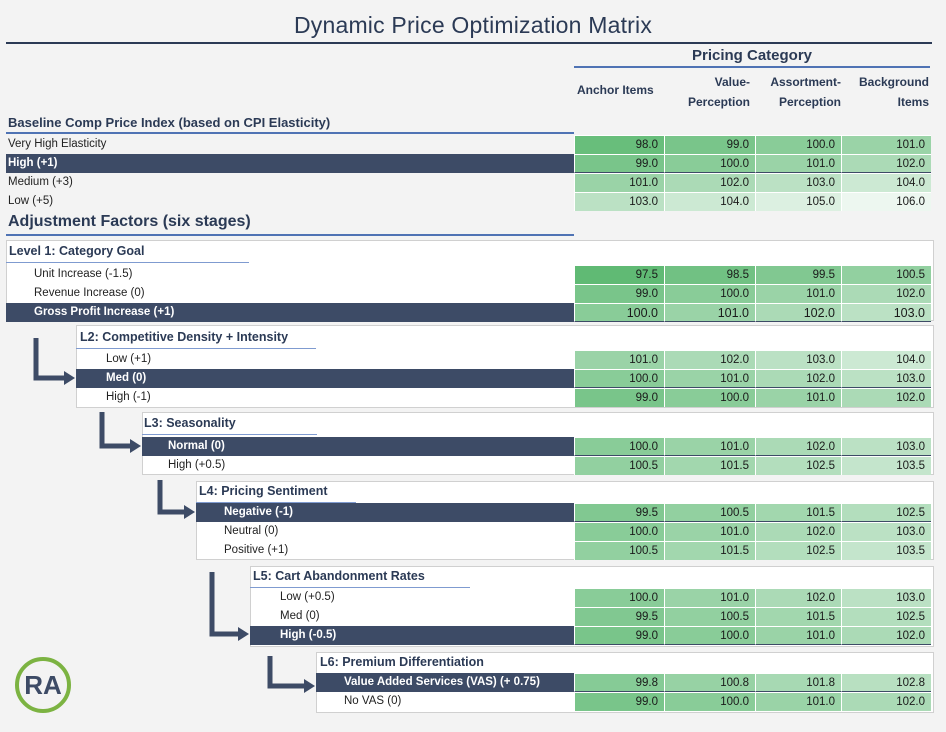  I want to click on row-label: No VAS (0), so click(373, 701).